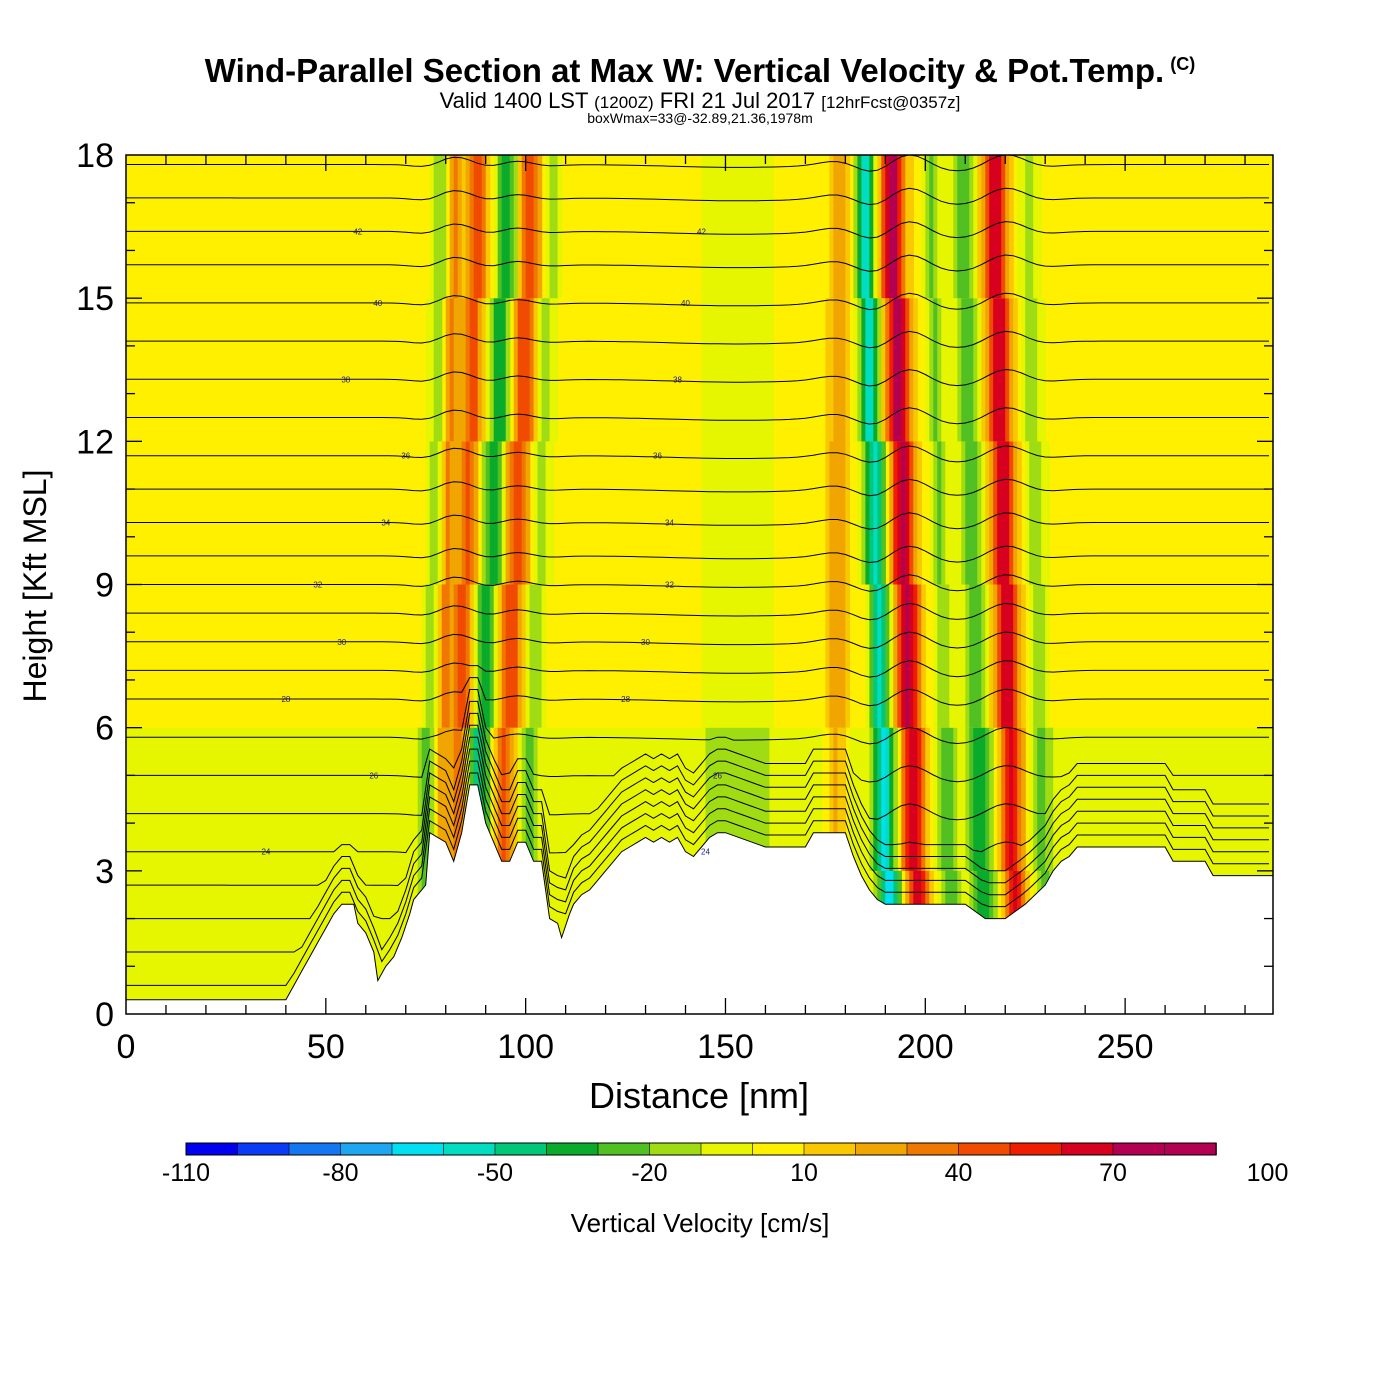 The width and height of the screenshot is (1400, 1400). Describe the element at coordinates (95, 156) in the screenshot. I see `y-tick-label: 18` at that location.